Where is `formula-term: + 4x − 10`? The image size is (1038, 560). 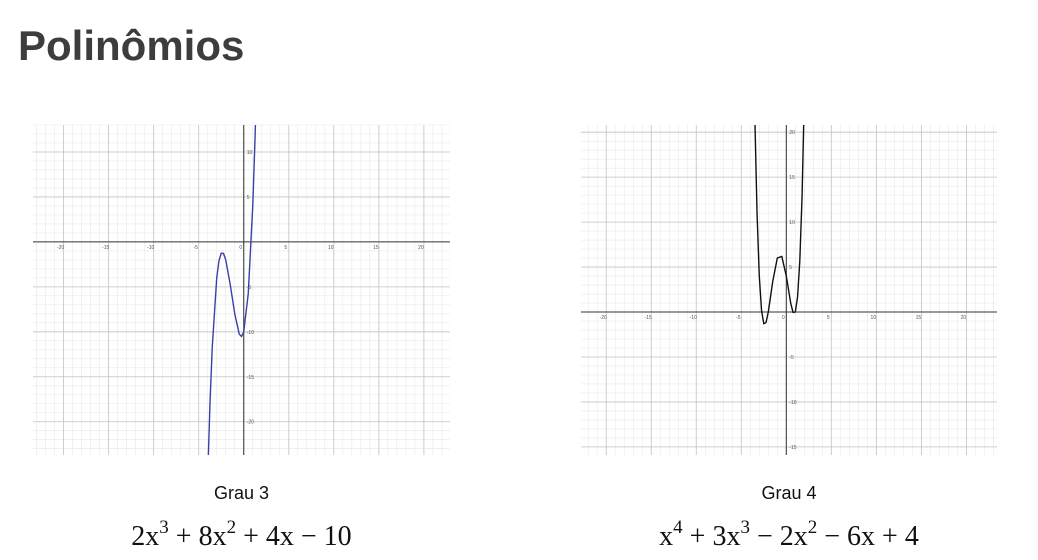
formula-term: + 4x − 10 is located at coordinates (294, 536).